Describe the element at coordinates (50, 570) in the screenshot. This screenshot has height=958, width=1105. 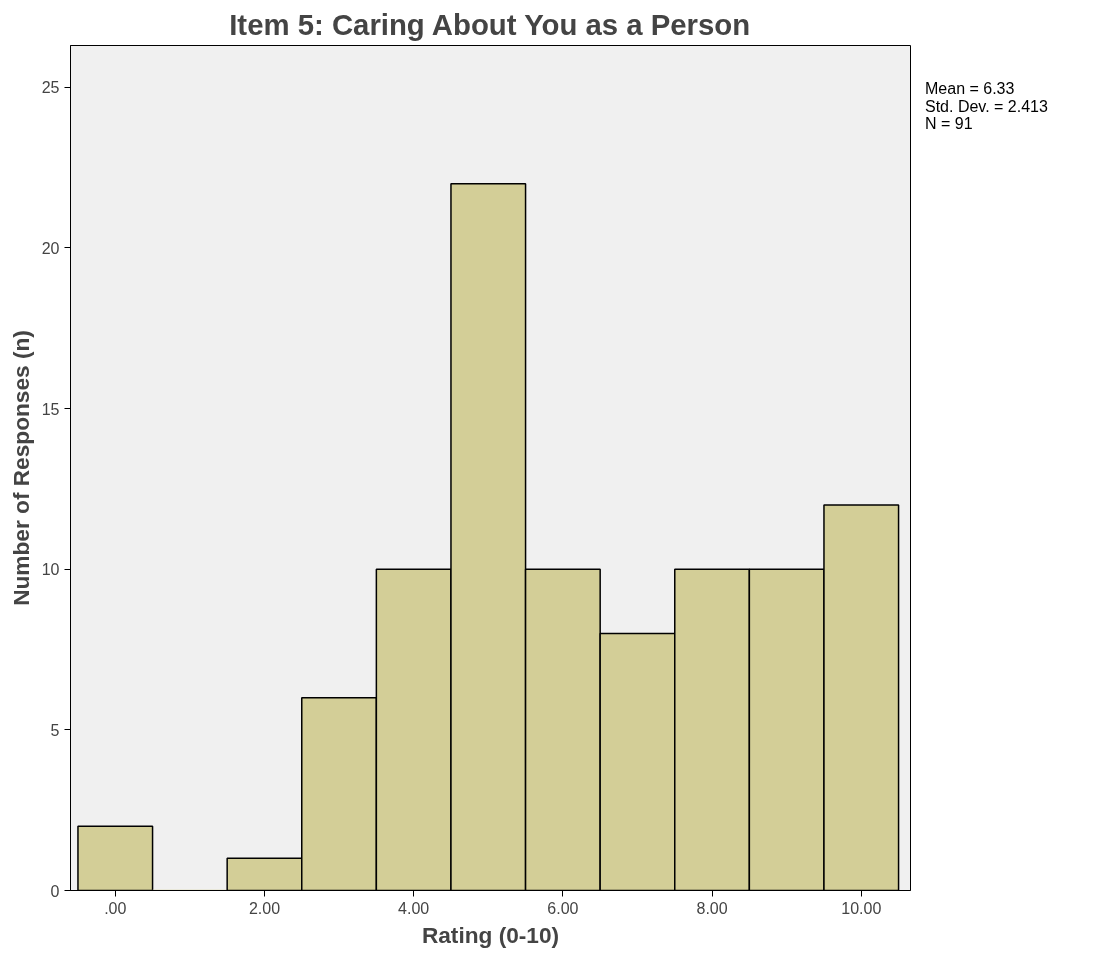
I see `y-tick-label: 10` at that location.